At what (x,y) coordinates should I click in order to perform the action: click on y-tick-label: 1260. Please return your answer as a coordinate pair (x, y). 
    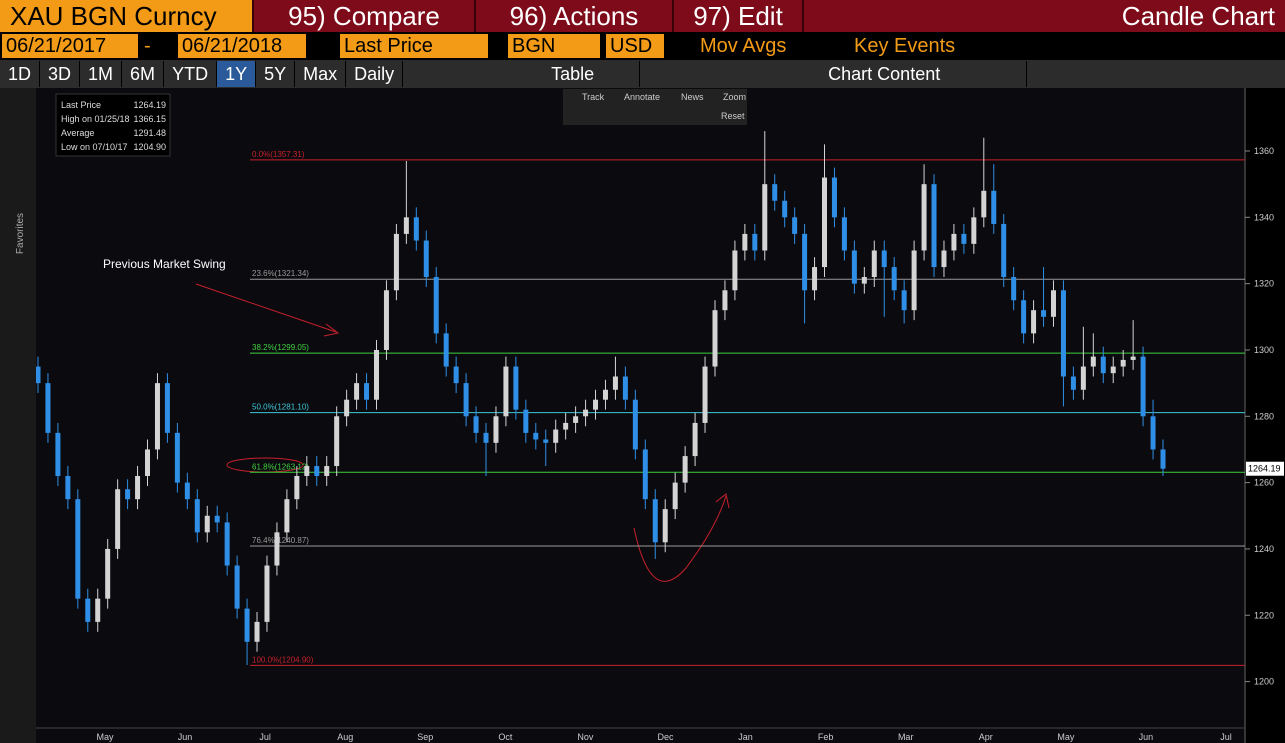
    Looking at the image, I should click on (1264, 483).